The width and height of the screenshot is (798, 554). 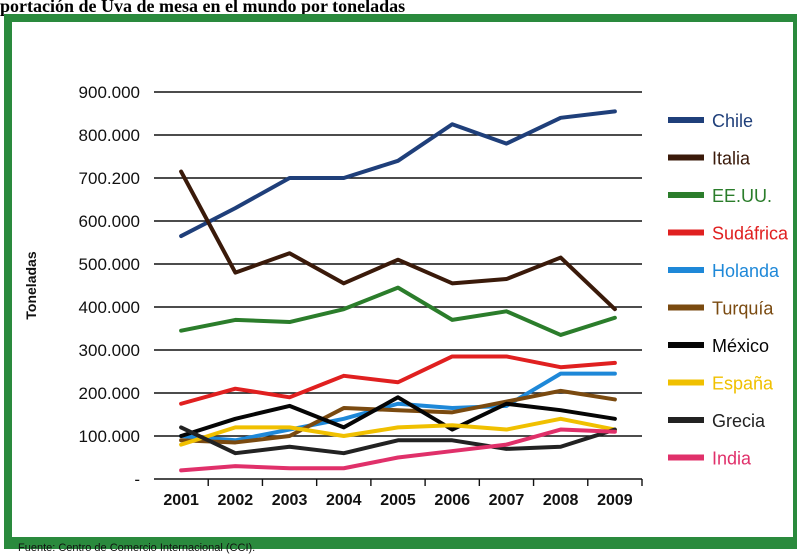 I want to click on legend-label-mxico: México, so click(x=740, y=346).